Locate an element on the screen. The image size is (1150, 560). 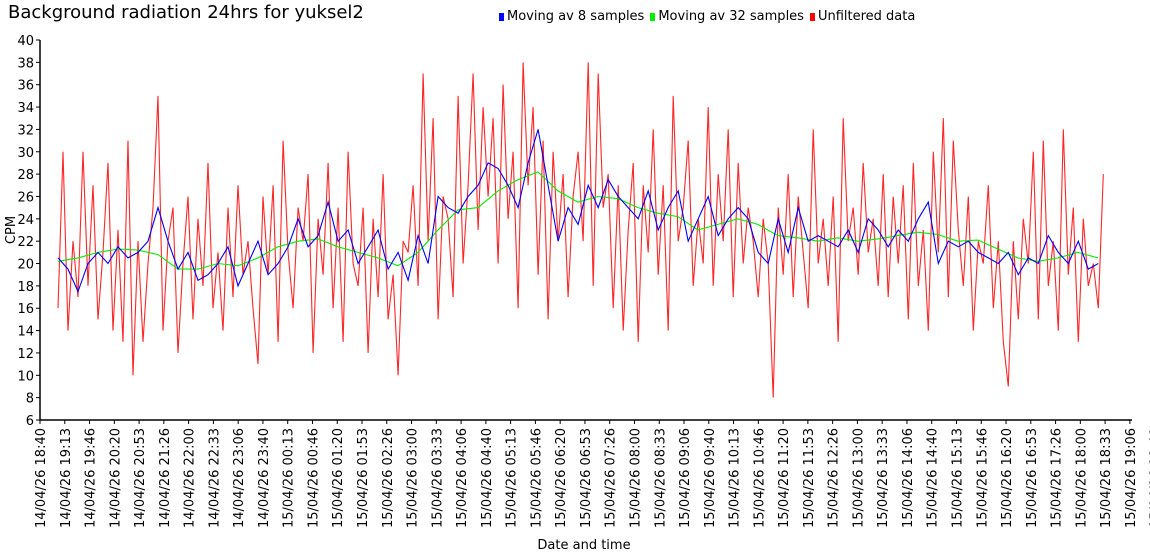
x-tick-label: 14/04/26 23:40 is located at coordinates (264, 478).